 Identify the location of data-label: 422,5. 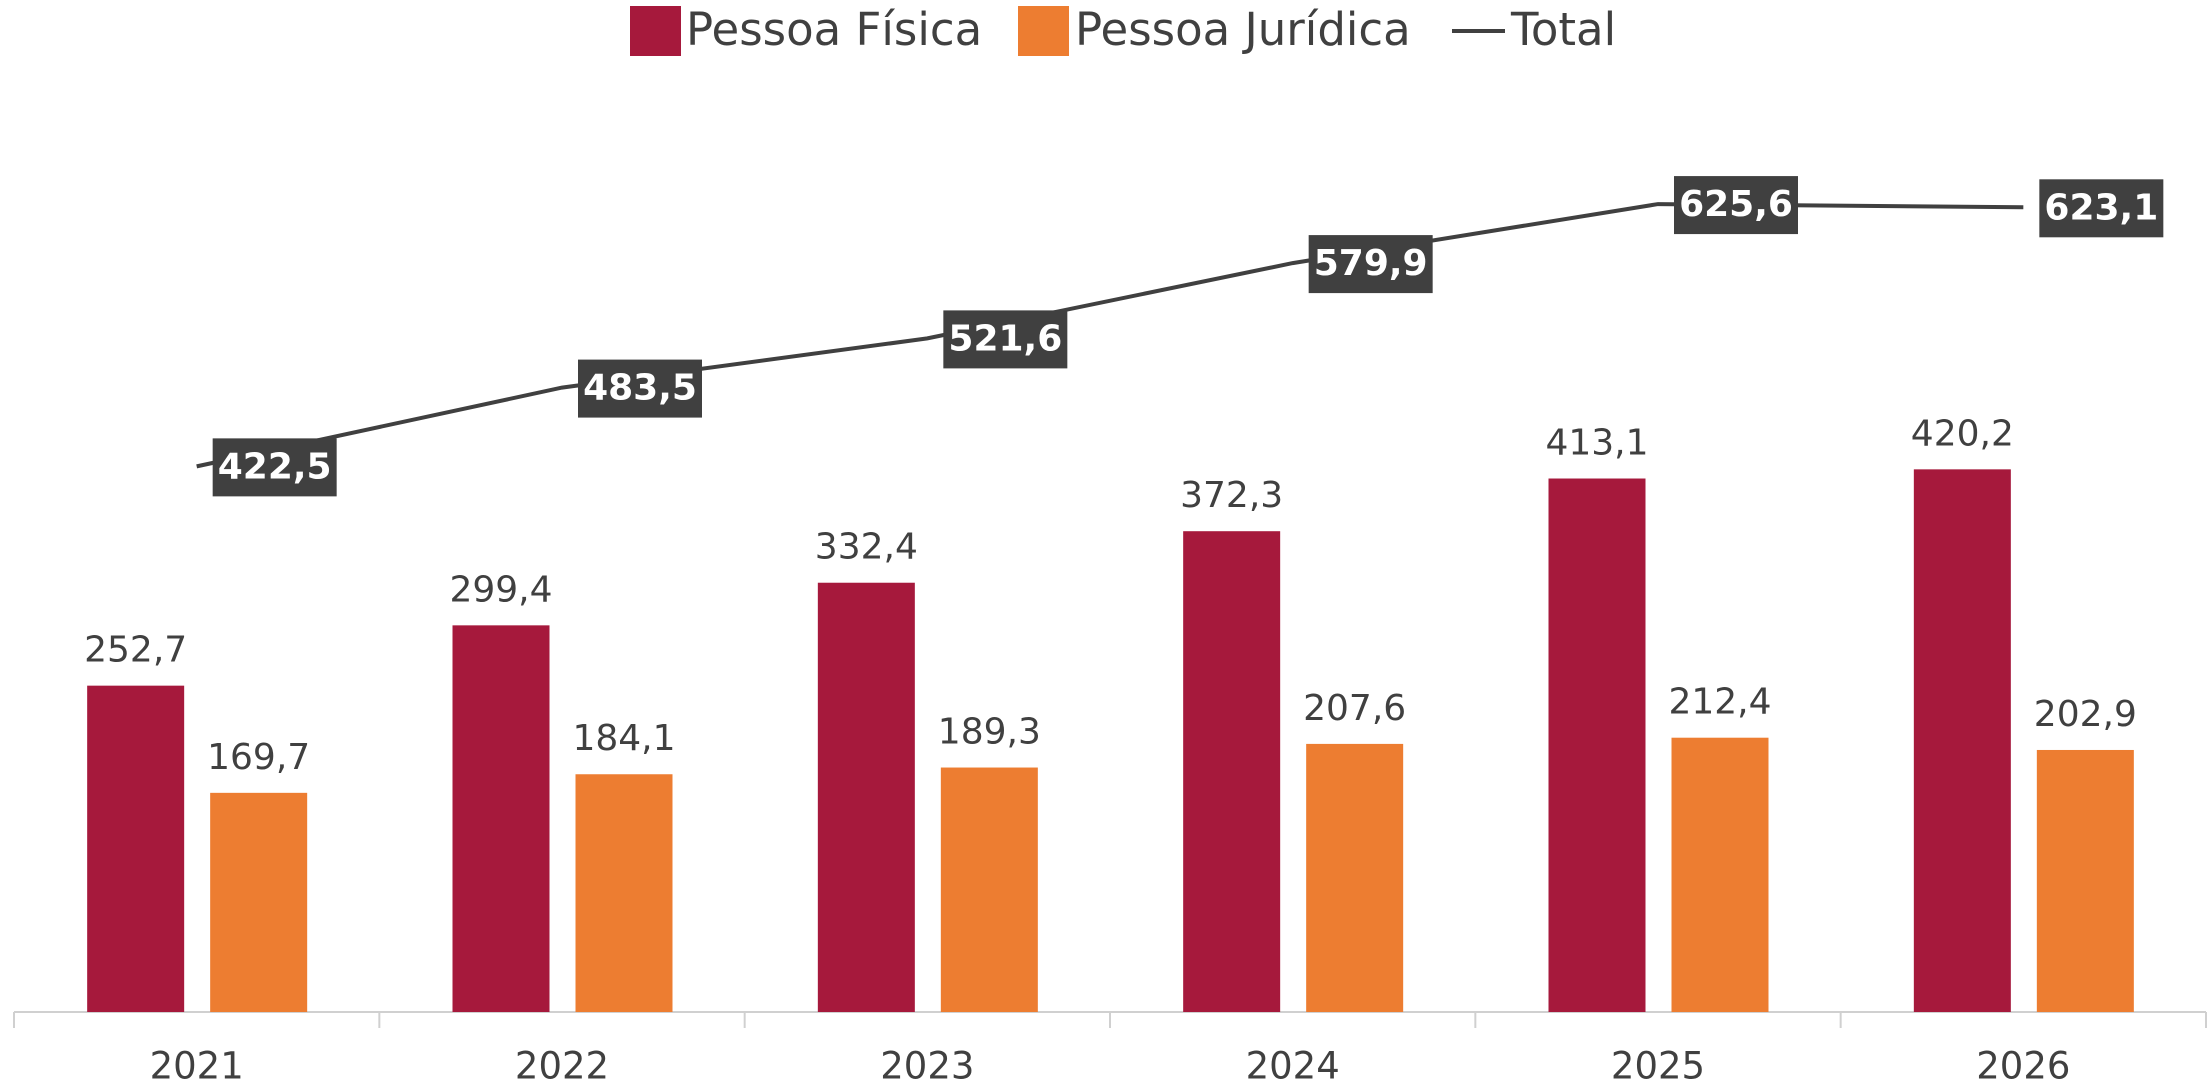
(275, 466).